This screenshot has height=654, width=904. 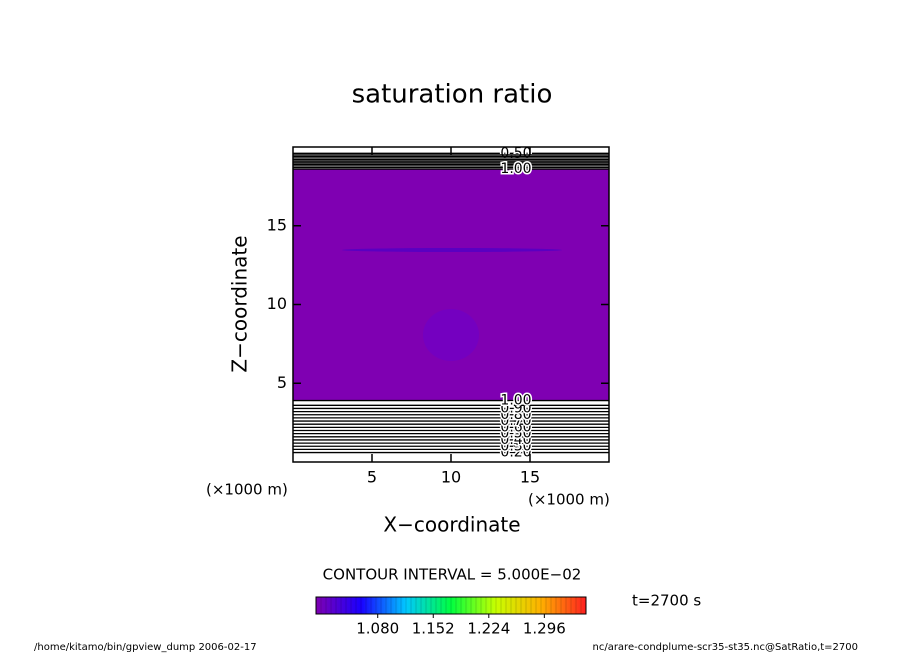 I want to click on colorbar-tick-label: 1.080, so click(x=377, y=629).